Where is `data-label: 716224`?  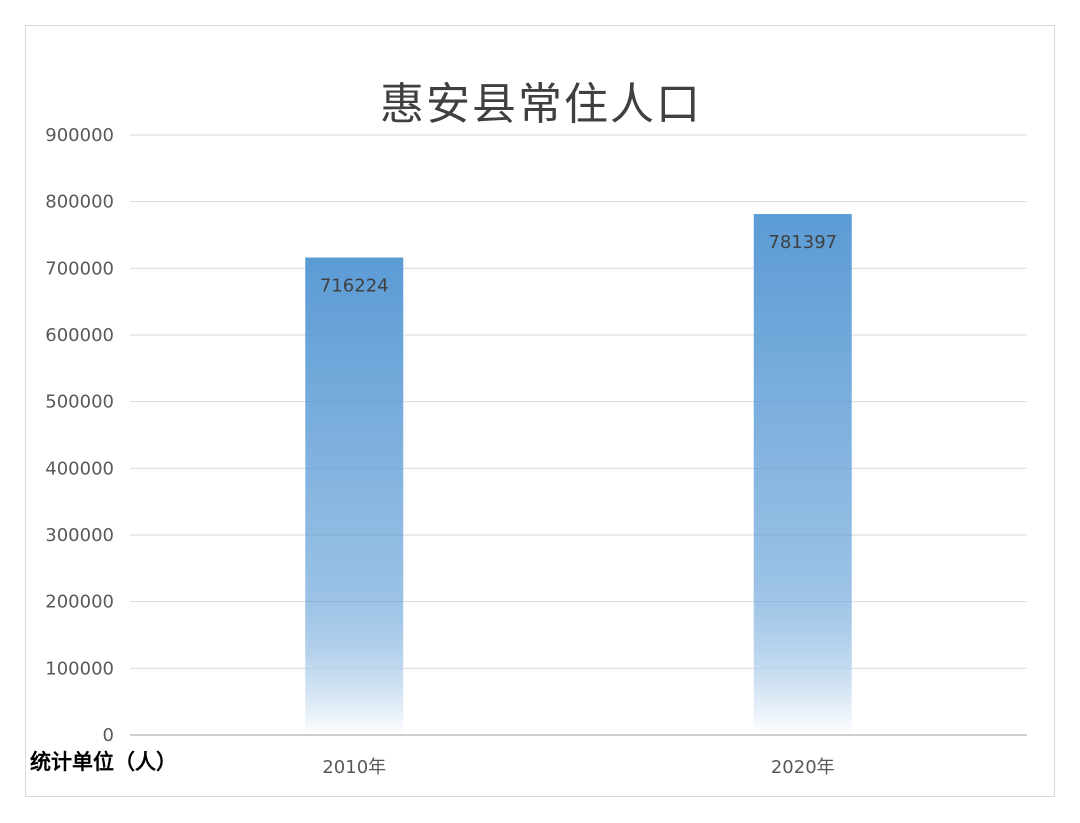 data-label: 716224 is located at coordinates (354, 286).